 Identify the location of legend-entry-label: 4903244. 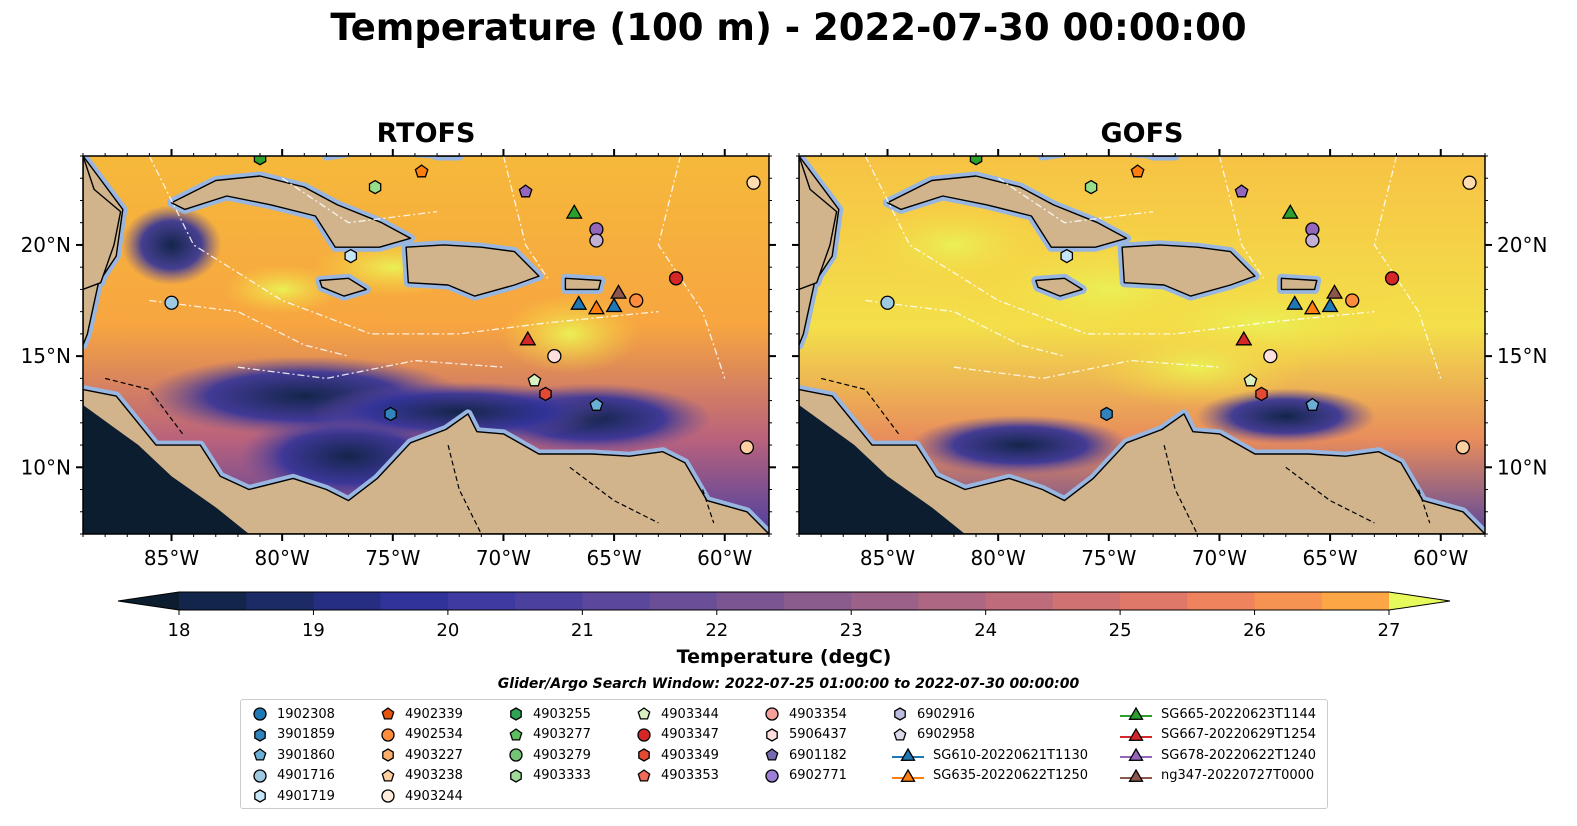
(434, 796).